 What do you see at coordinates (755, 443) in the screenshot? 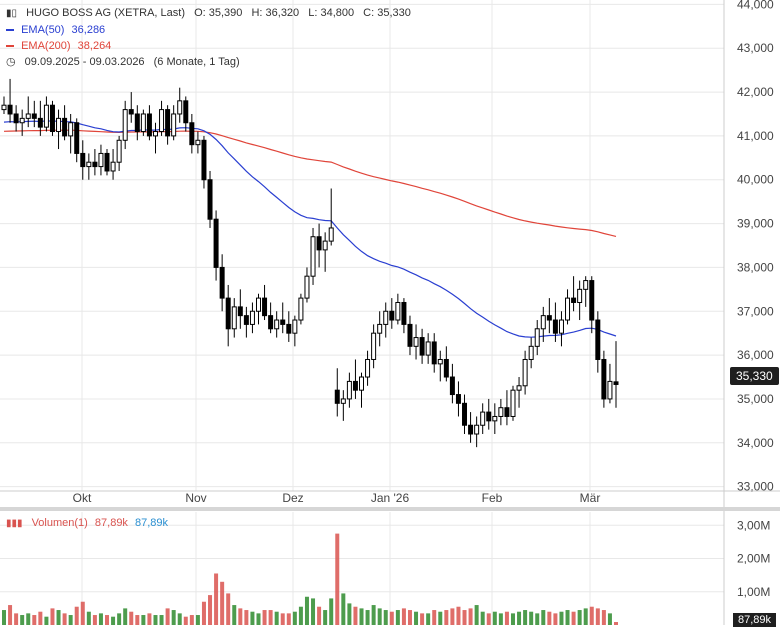
I see `price-tick-label: 34,000` at bounding box center [755, 443].